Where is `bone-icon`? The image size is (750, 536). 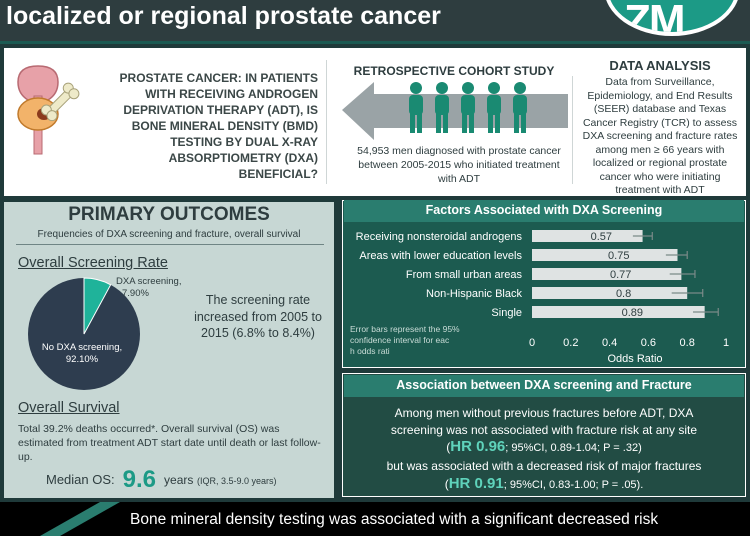
bone-icon is located at coordinates (60, 102).